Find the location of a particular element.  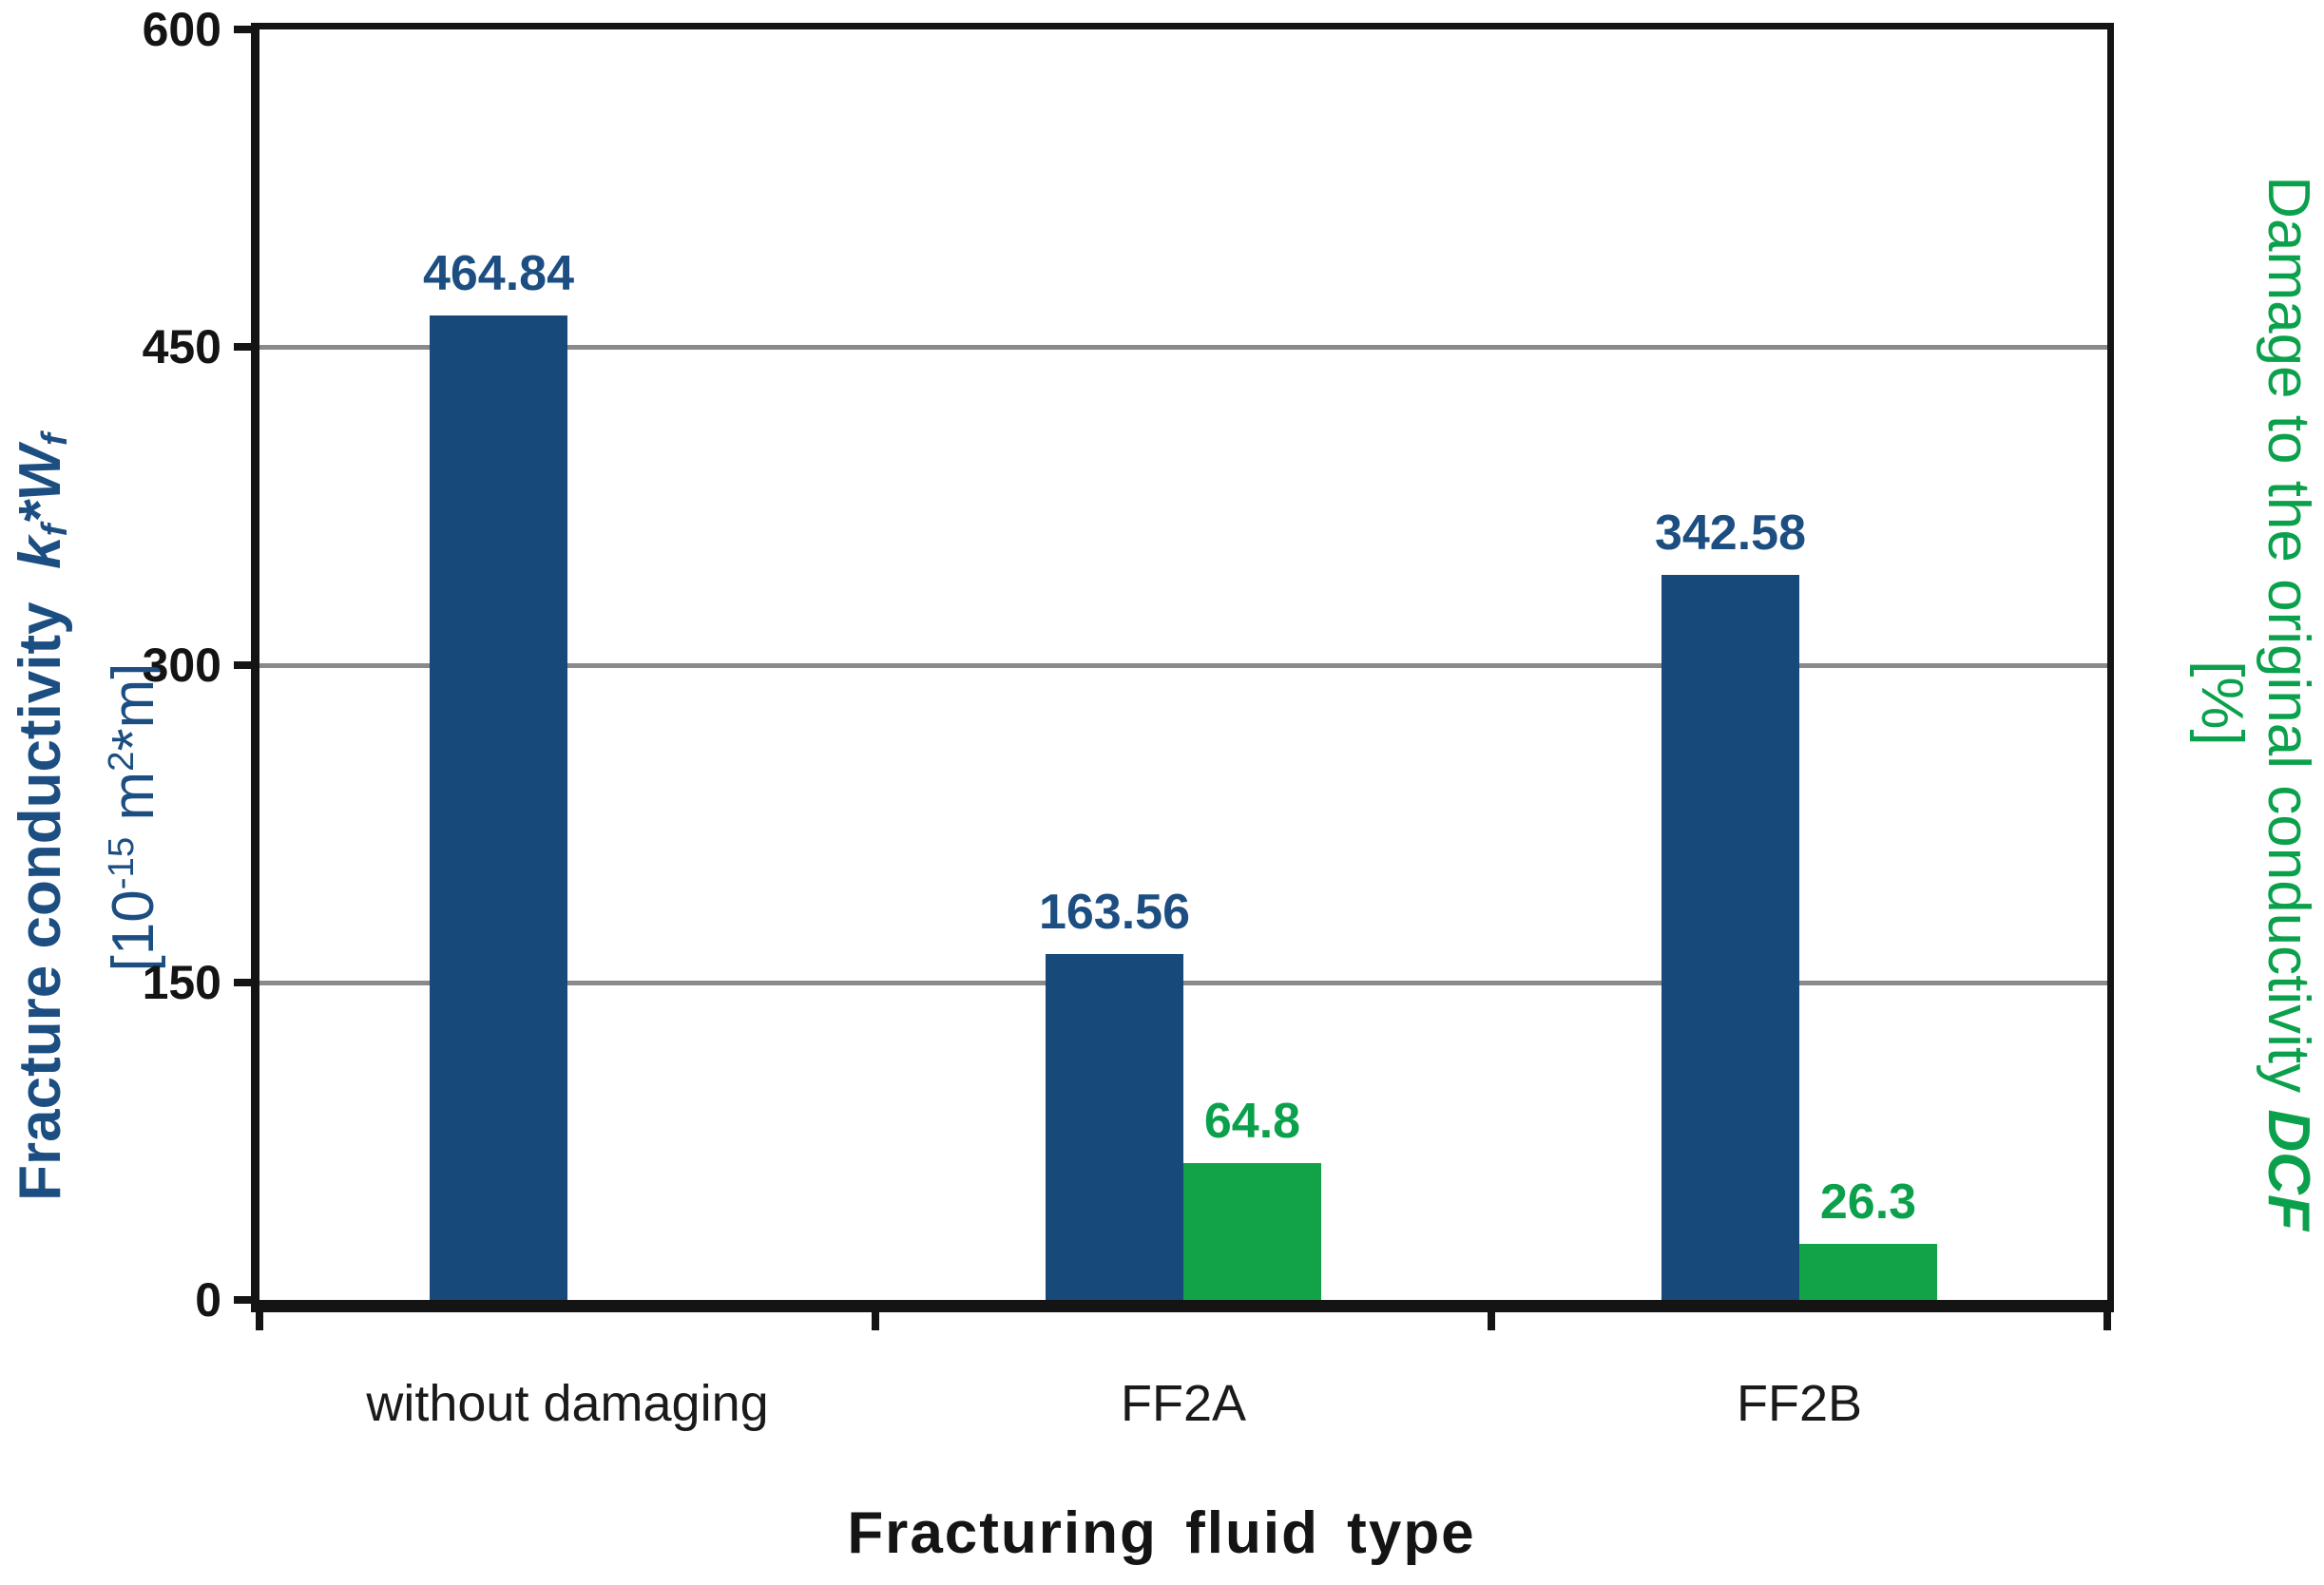

right-axis-title-unit: [%] is located at coordinates (2222, 703).